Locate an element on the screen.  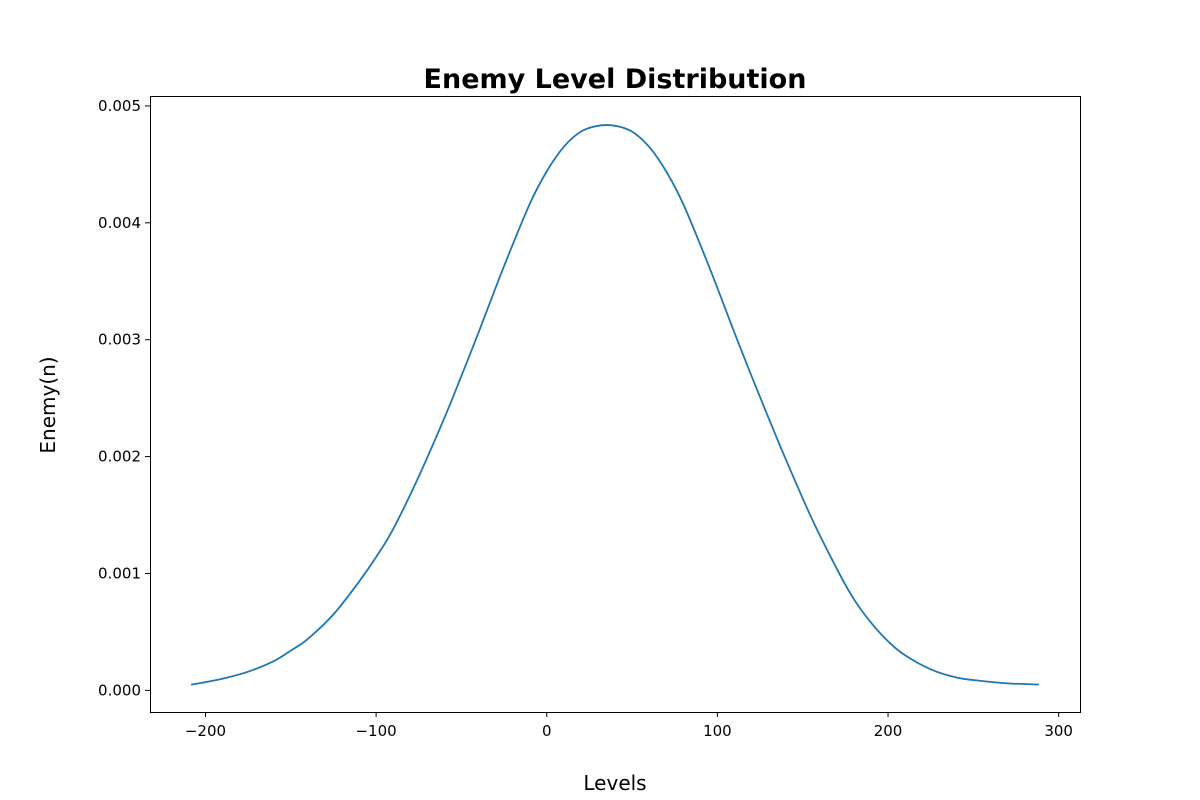
y-tick-label: 0.004 is located at coordinates (119, 223).